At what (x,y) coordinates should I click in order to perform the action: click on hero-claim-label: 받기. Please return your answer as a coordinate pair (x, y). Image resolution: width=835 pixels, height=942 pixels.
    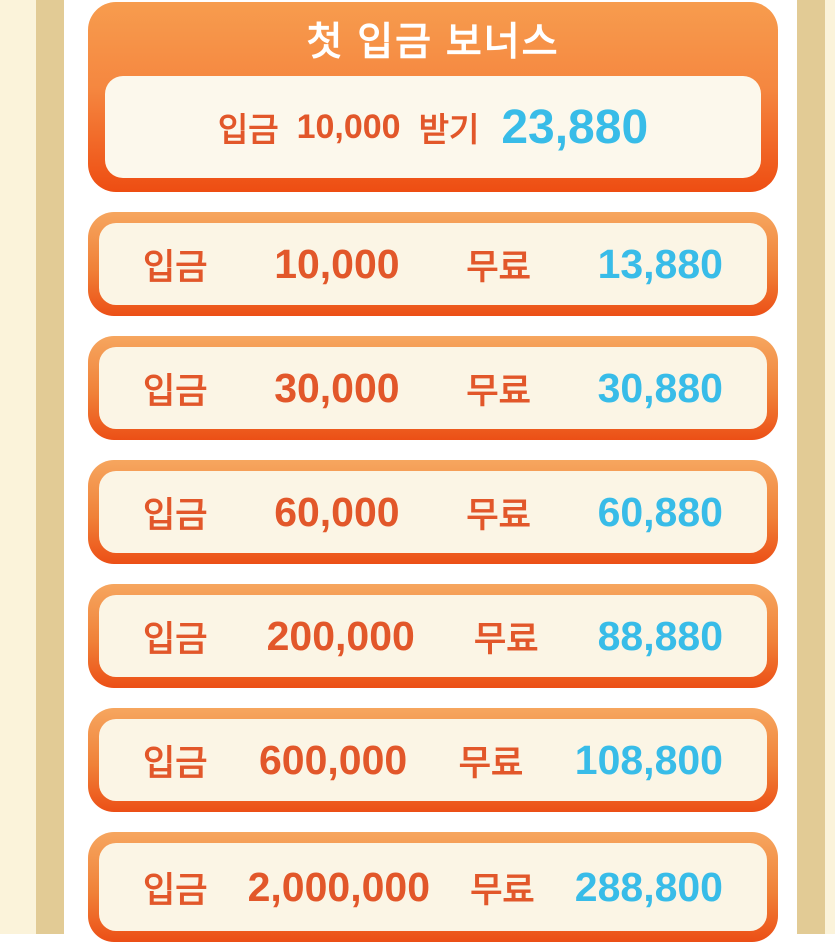
    Looking at the image, I should click on (449, 129).